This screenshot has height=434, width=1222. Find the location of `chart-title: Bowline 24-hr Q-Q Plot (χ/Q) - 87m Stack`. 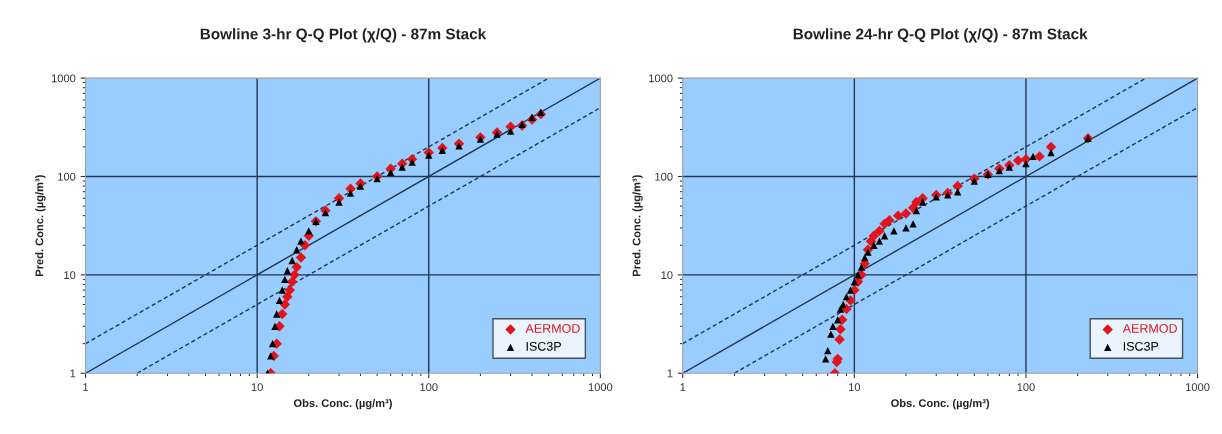

chart-title: Bowline 24-hr Q-Q Plot (χ/Q) - 87m Stack is located at coordinates (940, 35).